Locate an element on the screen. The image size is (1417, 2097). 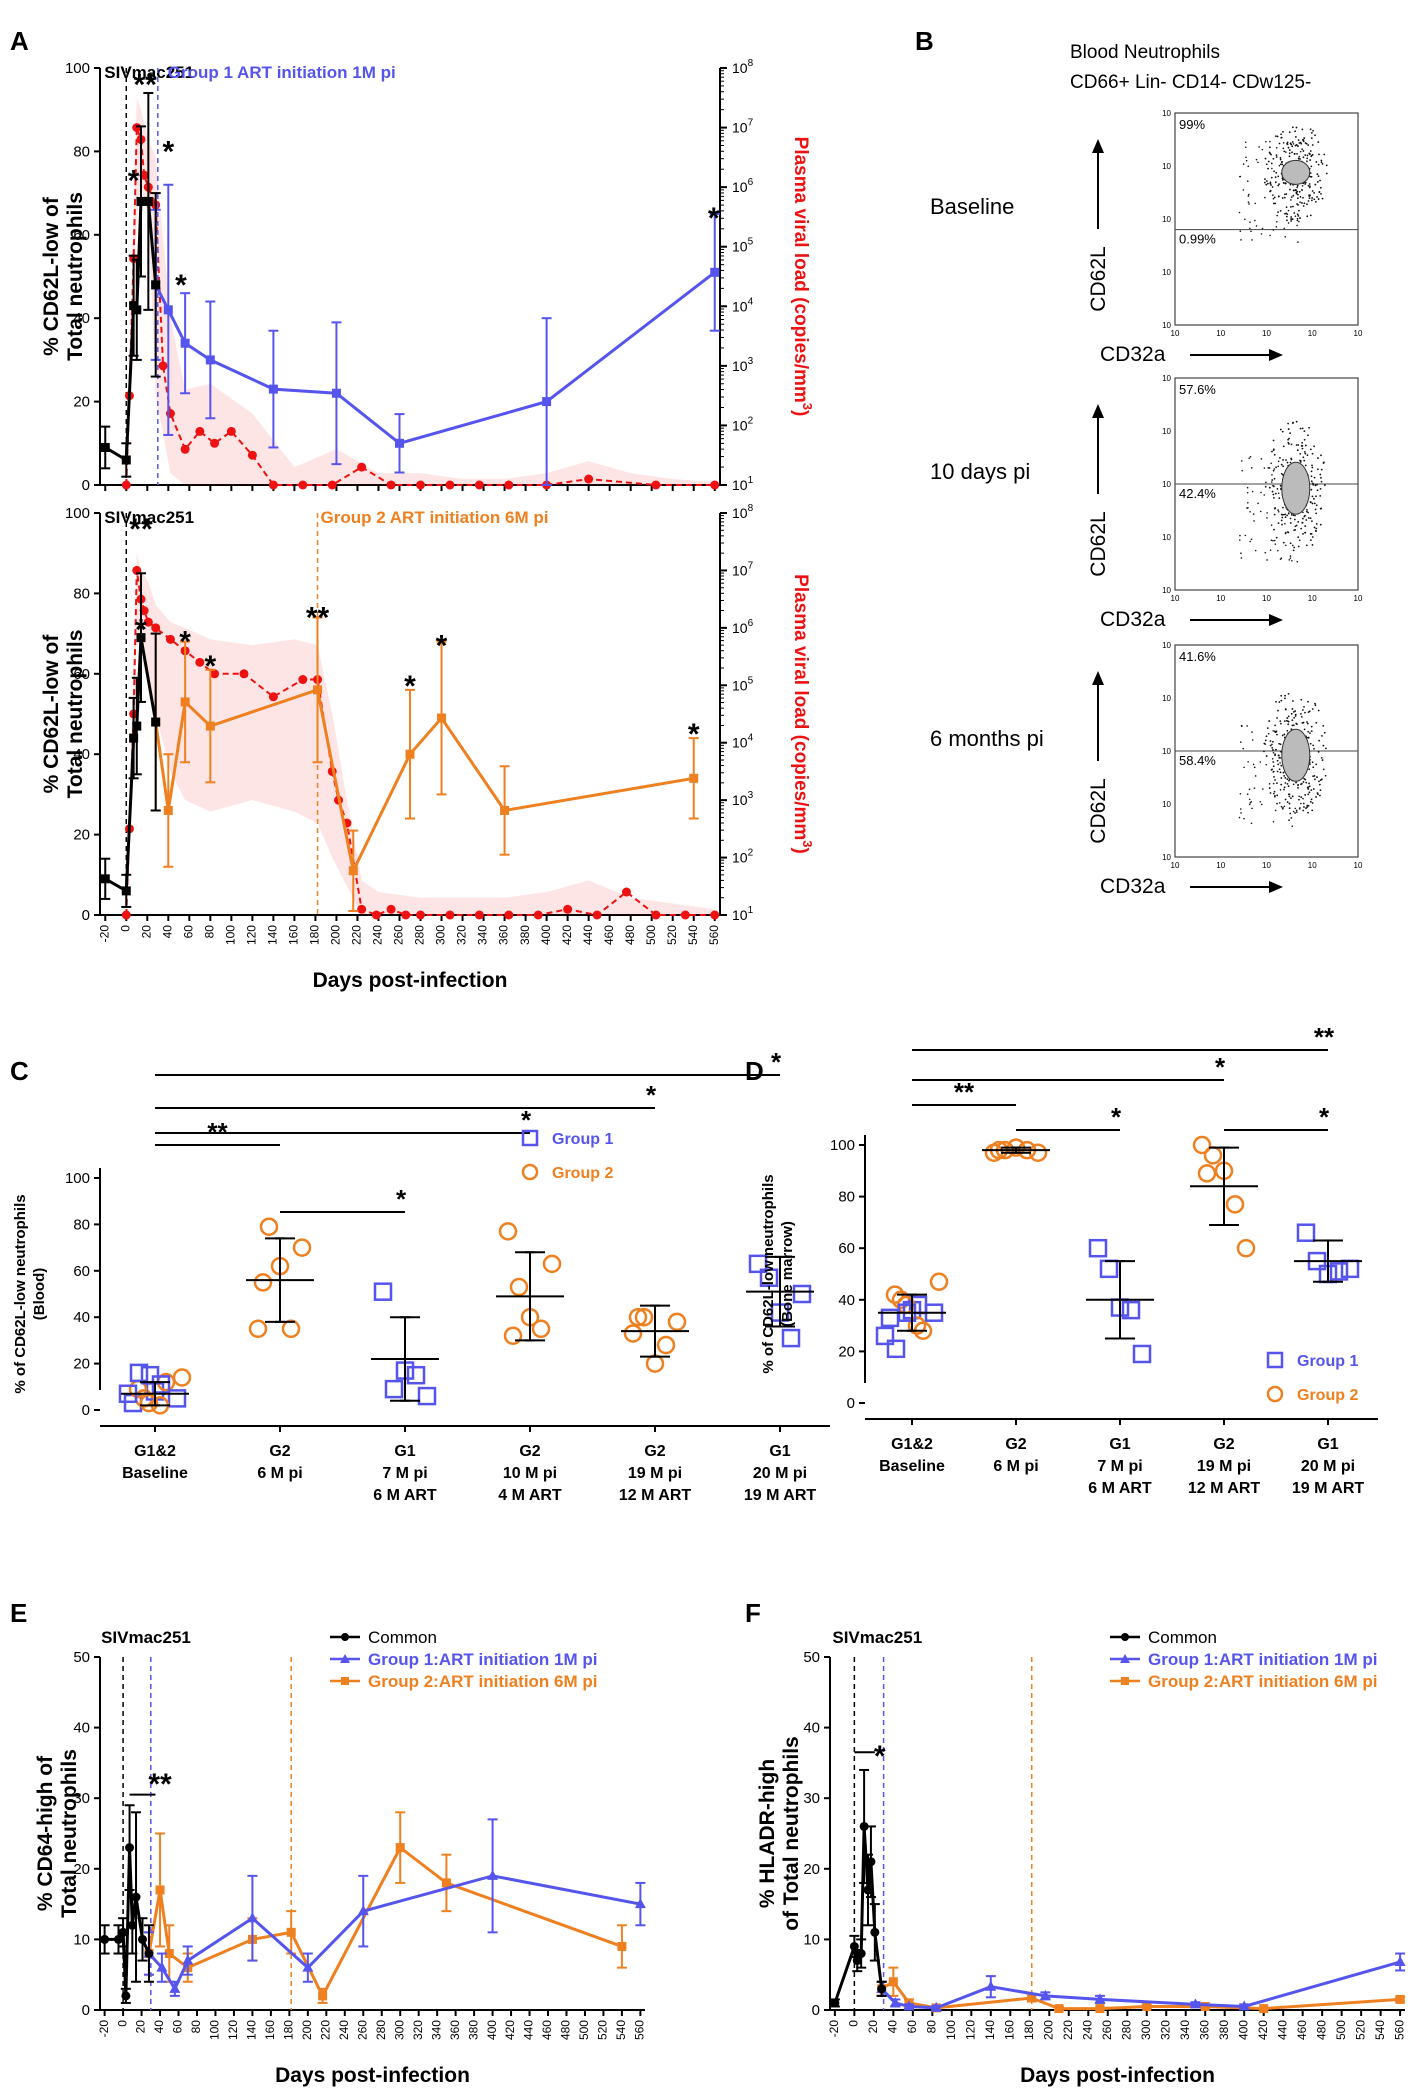
category-label-line: 6 M pi is located at coordinates (1015, 1466).